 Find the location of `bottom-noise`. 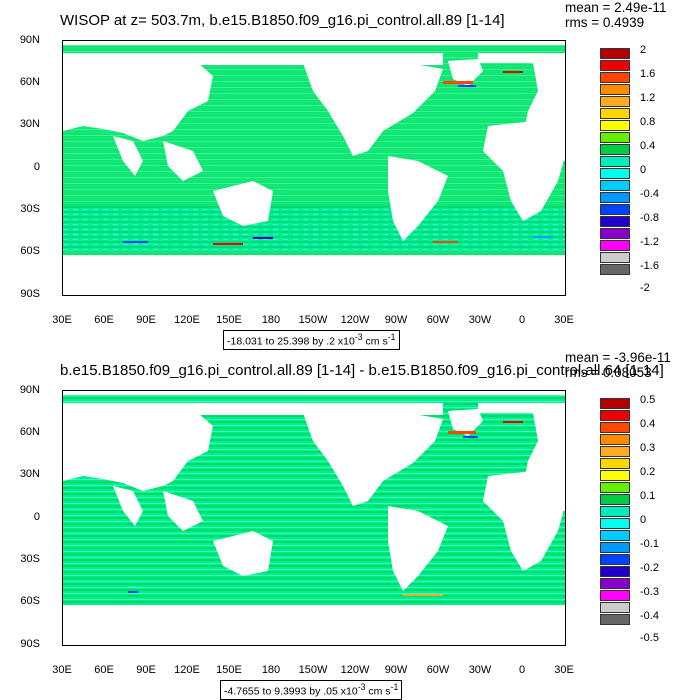

bottom-noise is located at coordinates (325, 508).